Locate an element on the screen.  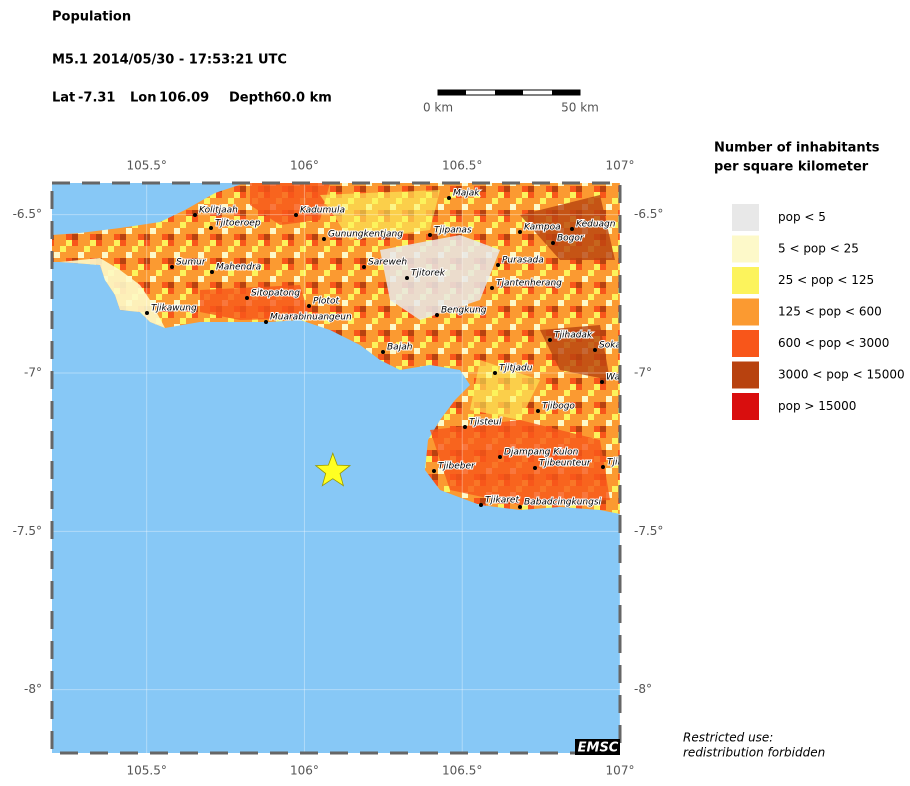
notice: Restricted use: is located at coordinates (728, 738).